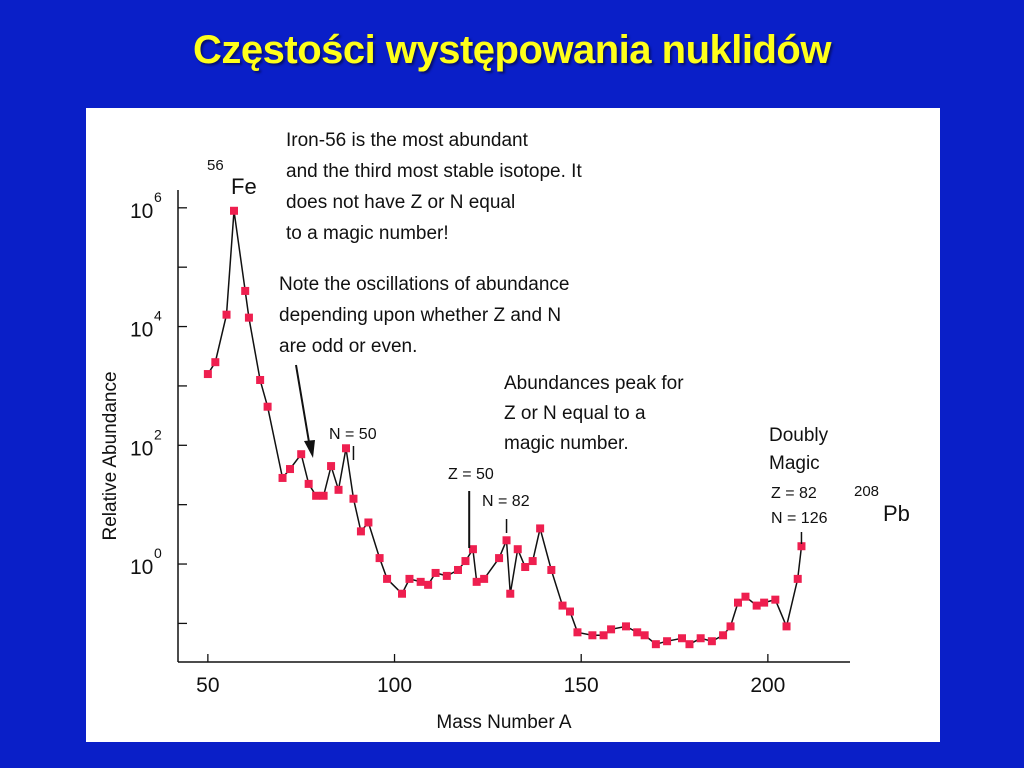  I want to click on y-tick-exponent: 6, so click(158, 197).